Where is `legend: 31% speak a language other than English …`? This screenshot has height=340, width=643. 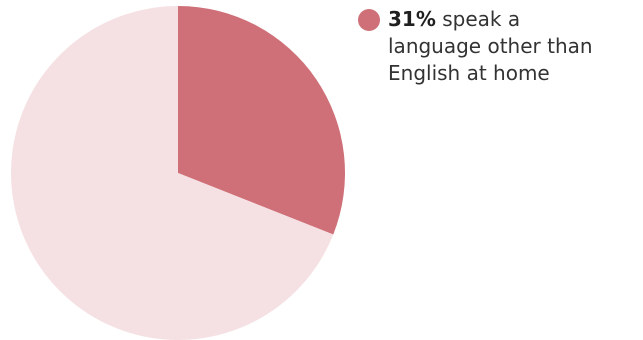
legend: 31% speak a language other than English … is located at coordinates (500, 46).